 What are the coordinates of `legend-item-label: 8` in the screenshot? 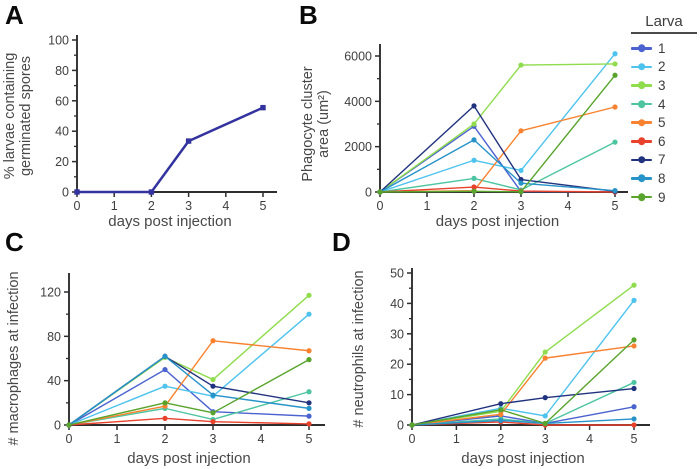 It's located at (662, 178).